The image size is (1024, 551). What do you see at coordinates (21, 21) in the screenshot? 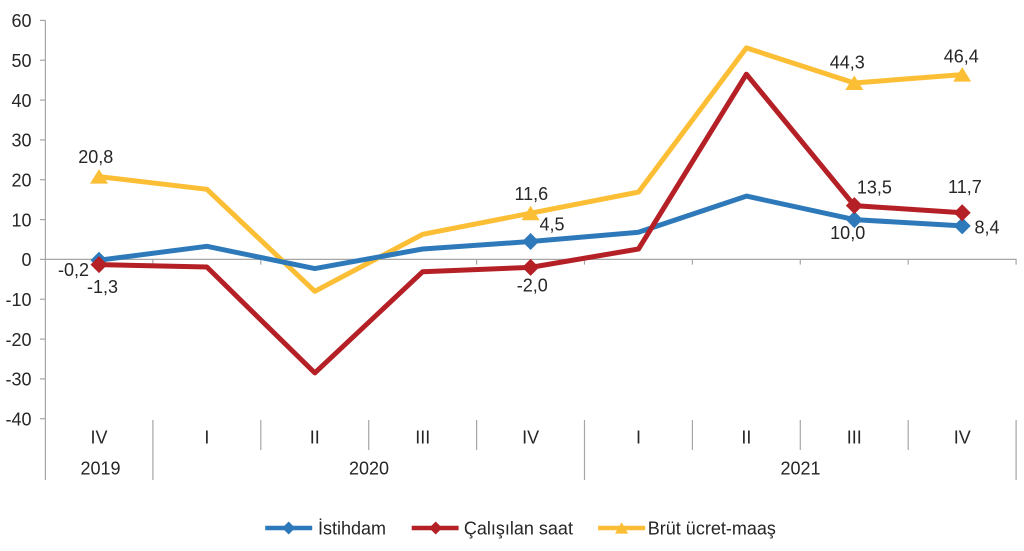
I see `svg-text: 60` at bounding box center [21, 21].